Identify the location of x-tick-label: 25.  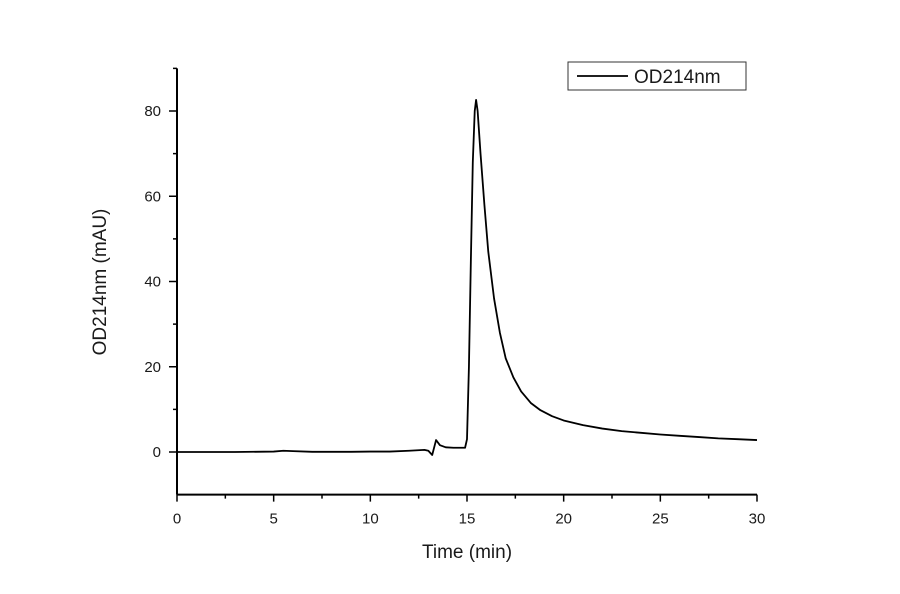
(660, 519).